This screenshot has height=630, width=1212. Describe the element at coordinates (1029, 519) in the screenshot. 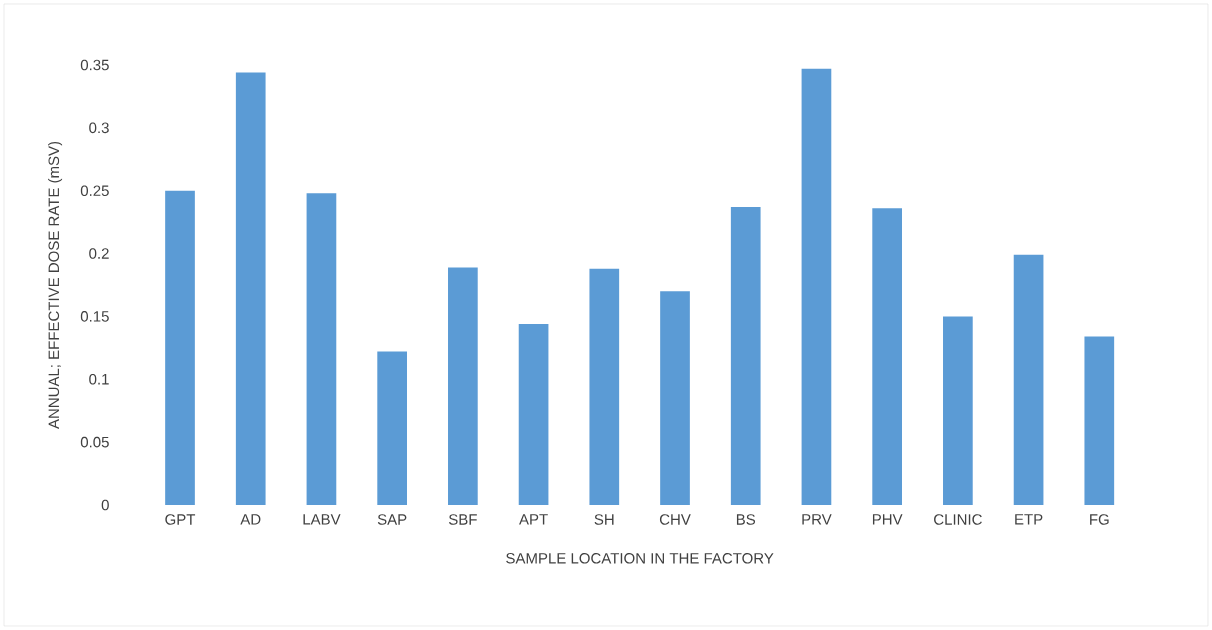

I see `x-tick-label: ETP` at that location.